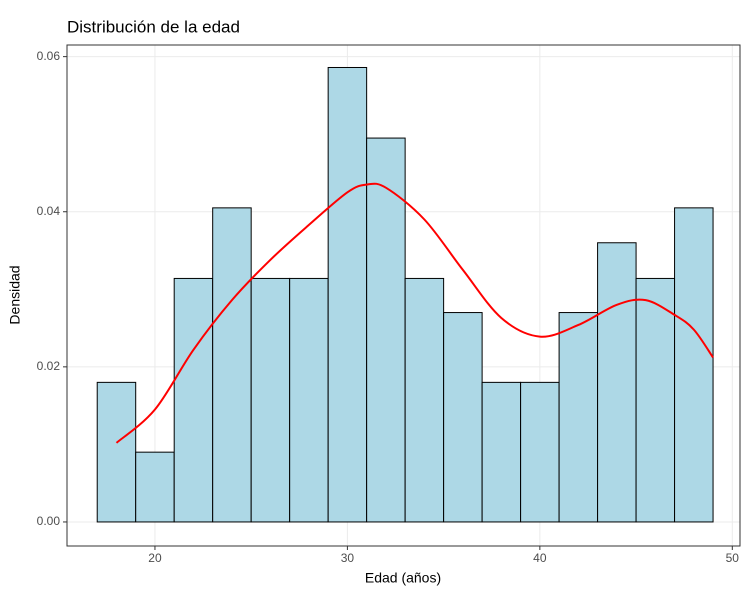  Describe the element at coordinates (153, 26) in the screenshot. I see `chart-title: Distribución de la edad` at that location.